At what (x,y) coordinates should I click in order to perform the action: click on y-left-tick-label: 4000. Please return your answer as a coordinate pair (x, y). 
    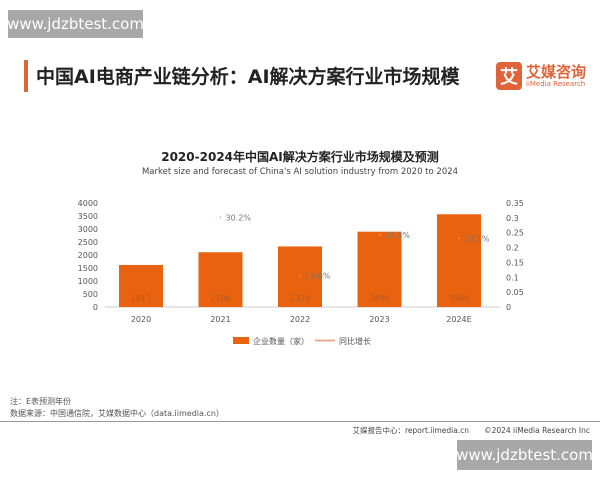
    Looking at the image, I should click on (88, 203).